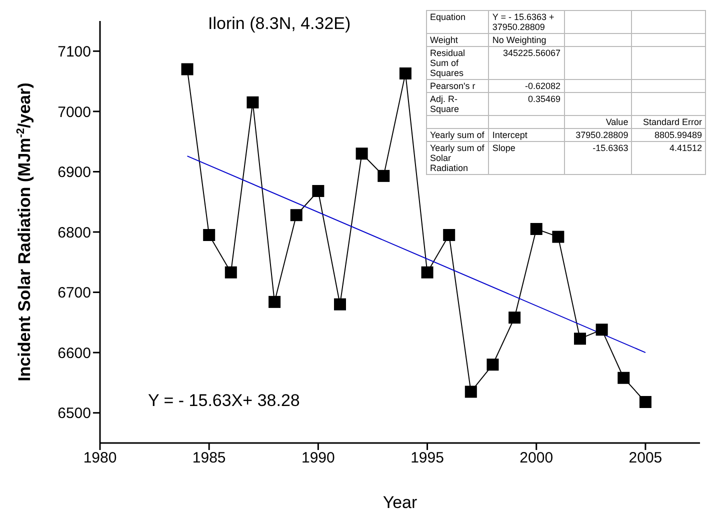 The width and height of the screenshot is (716, 531). I want to click on annotation: 345225.56067, so click(526, 63).